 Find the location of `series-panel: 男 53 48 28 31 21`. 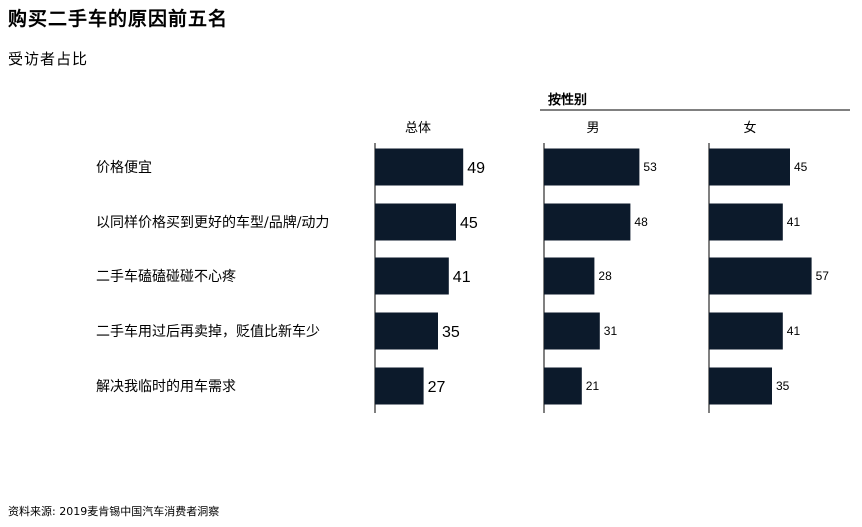

series-panel: 男 53 48 28 31 21 is located at coordinates (600, 267).